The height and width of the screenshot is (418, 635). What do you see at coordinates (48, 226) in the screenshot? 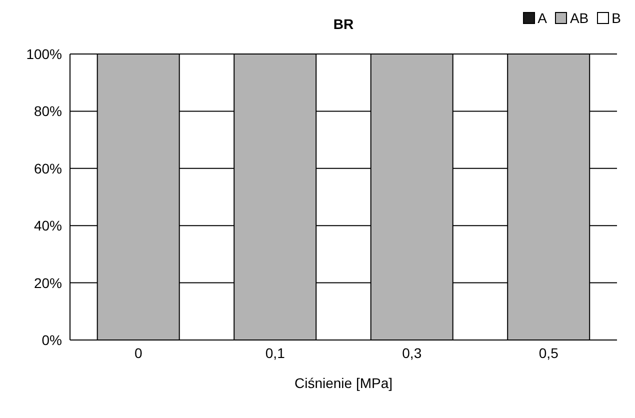
I see `y-tick-label: 40%` at bounding box center [48, 226].